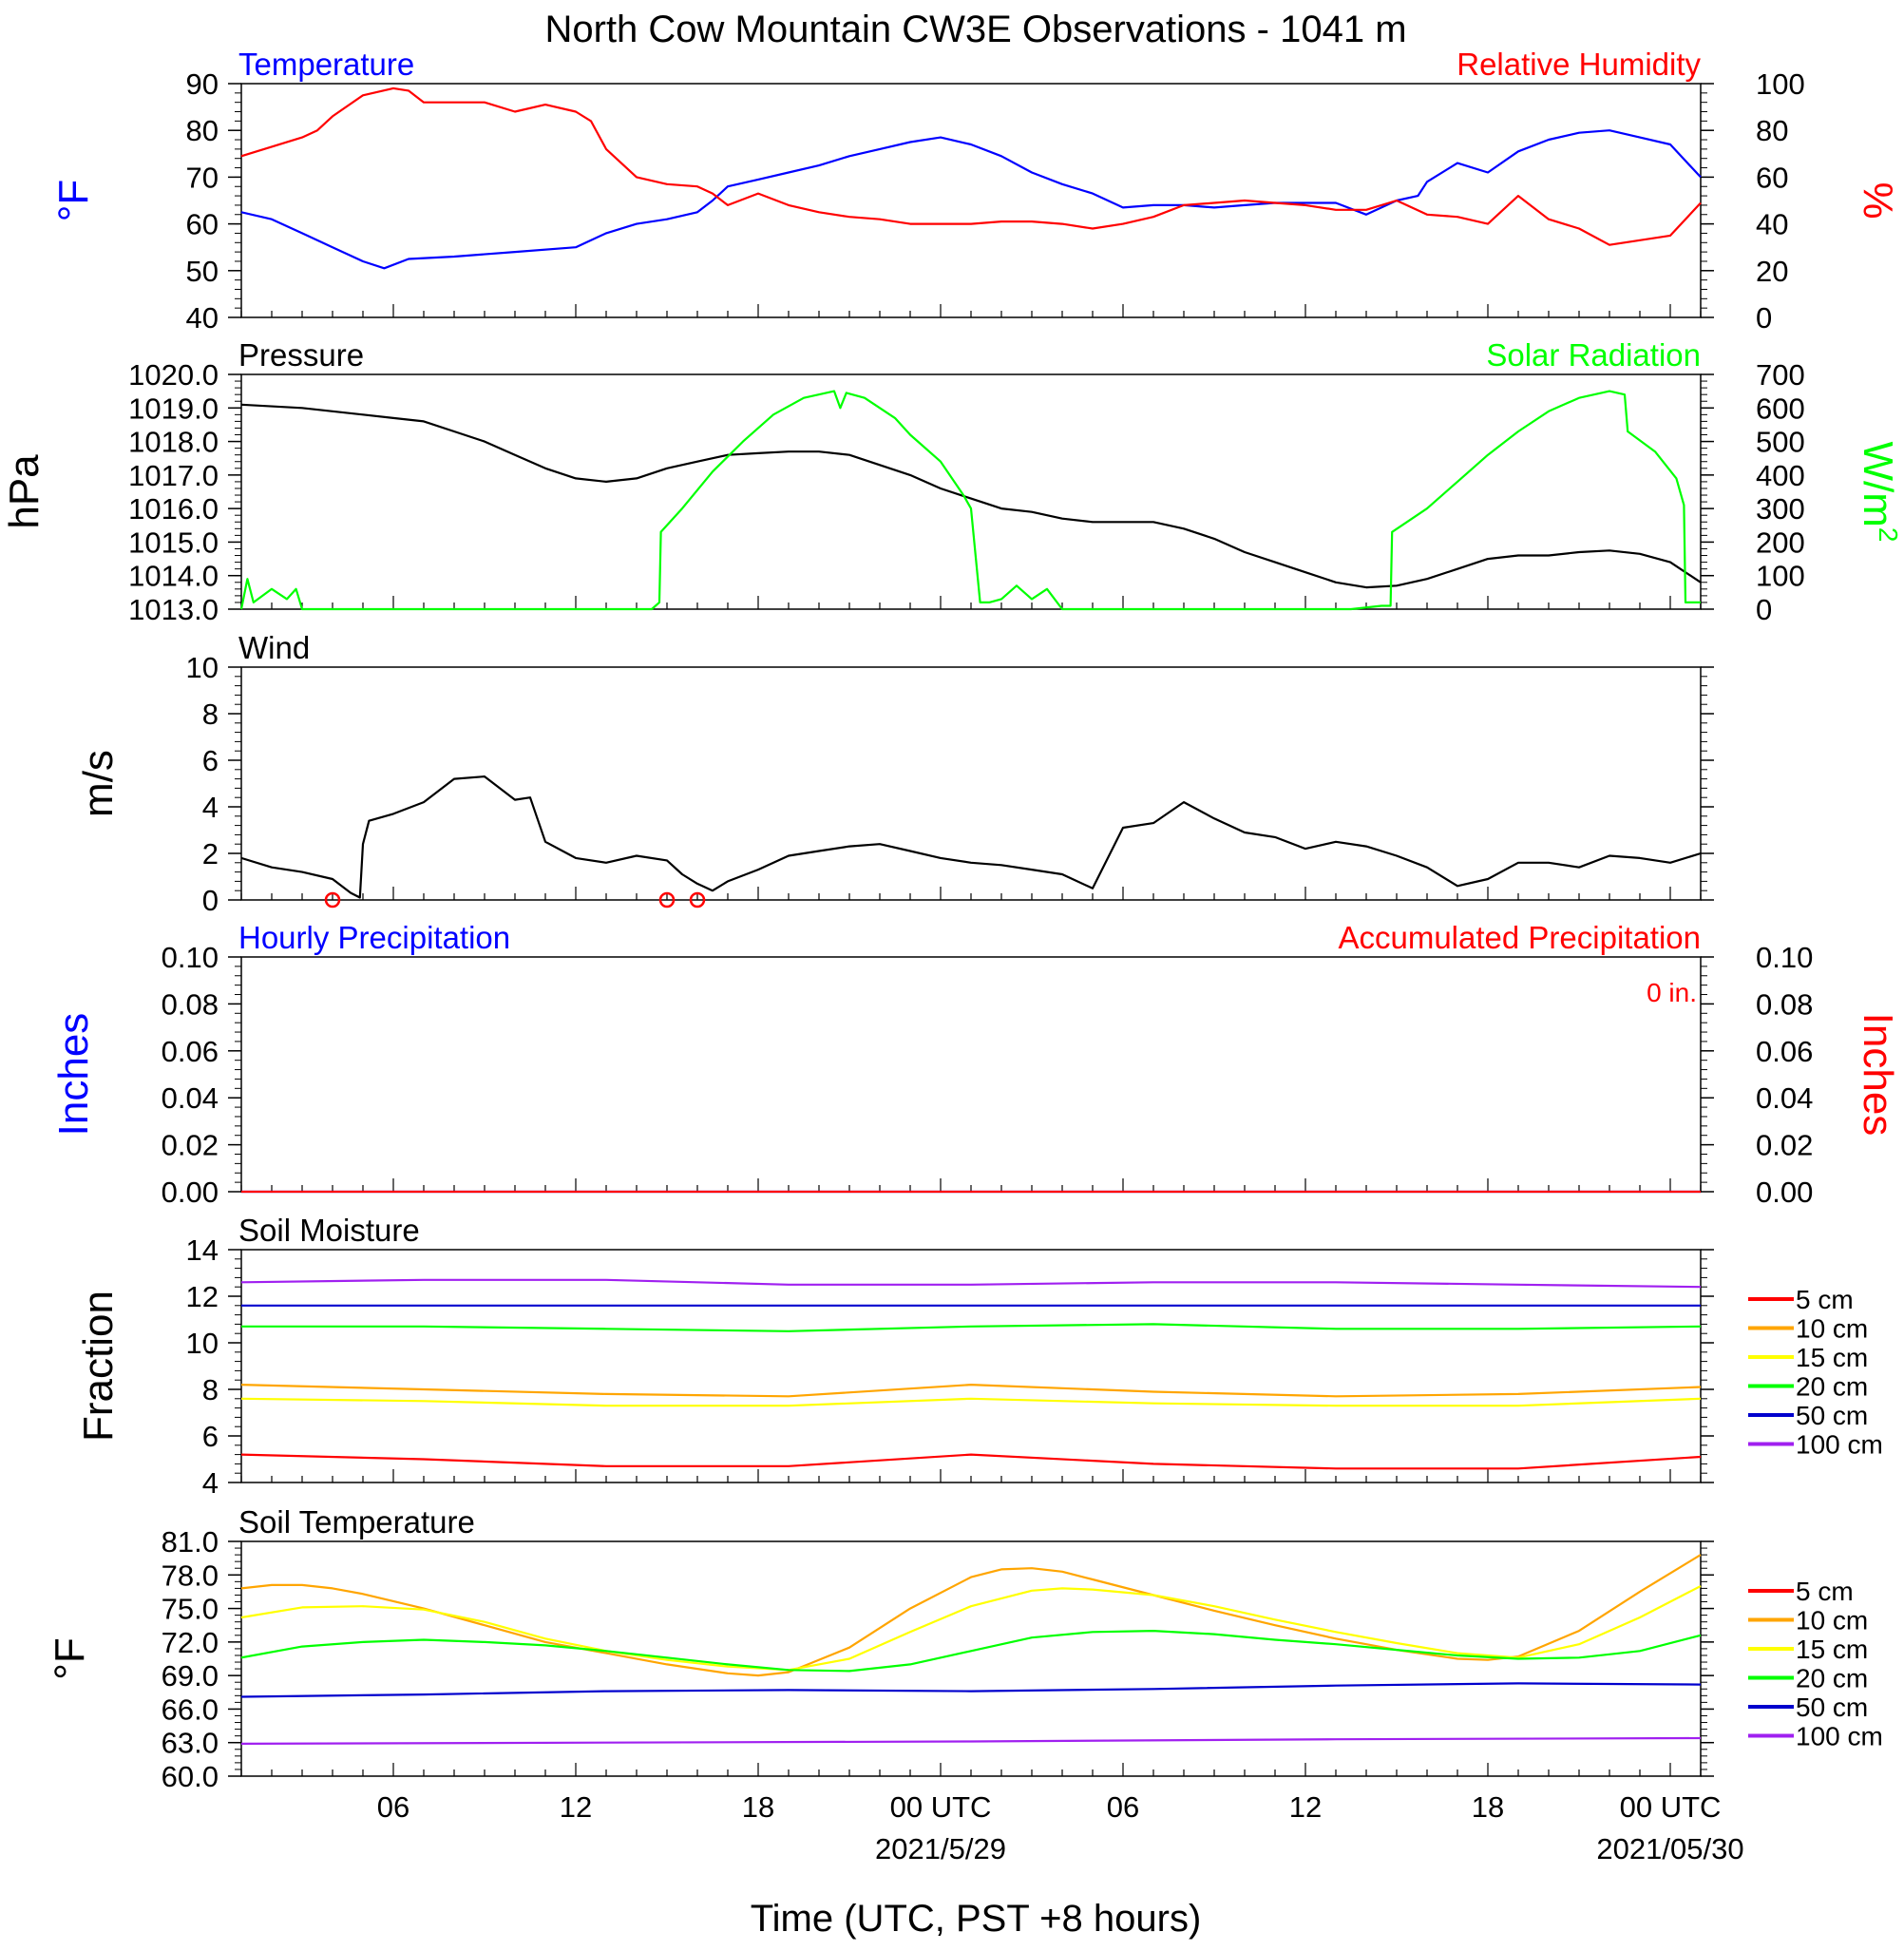  I want to click on legend-item-5-cm: 5 cm, so click(1801, 1299).